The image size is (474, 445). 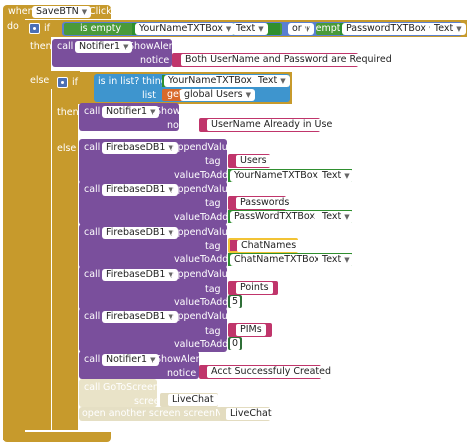 I want to click on screen-label: screen, so click(x=150, y=401).